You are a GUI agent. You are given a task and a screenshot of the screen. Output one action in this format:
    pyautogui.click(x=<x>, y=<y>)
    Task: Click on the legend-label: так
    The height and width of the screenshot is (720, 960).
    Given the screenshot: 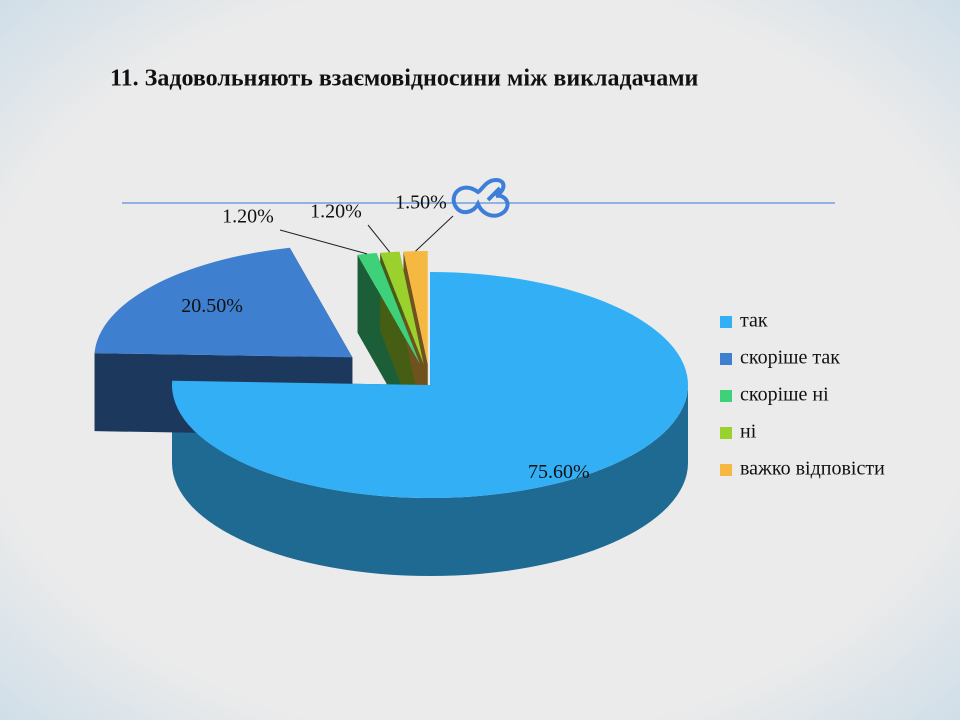 What is the action you would take?
    pyautogui.click(x=754, y=321)
    